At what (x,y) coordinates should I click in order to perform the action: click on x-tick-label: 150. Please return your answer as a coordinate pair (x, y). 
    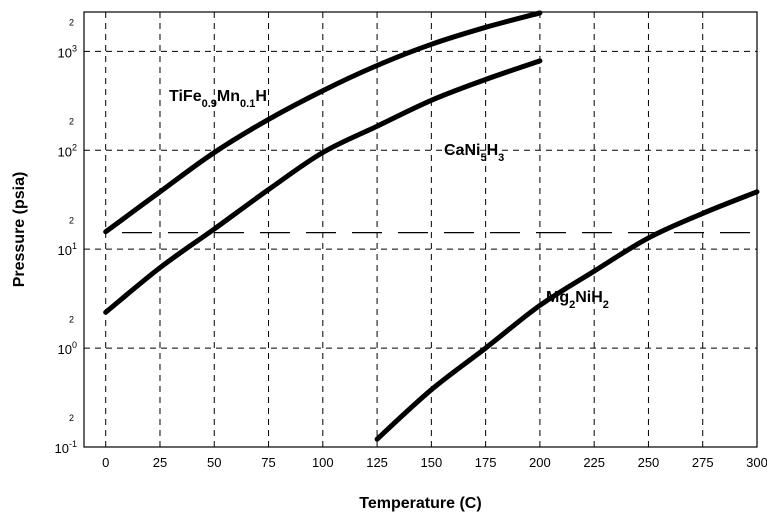
    Looking at the image, I should click on (432, 462).